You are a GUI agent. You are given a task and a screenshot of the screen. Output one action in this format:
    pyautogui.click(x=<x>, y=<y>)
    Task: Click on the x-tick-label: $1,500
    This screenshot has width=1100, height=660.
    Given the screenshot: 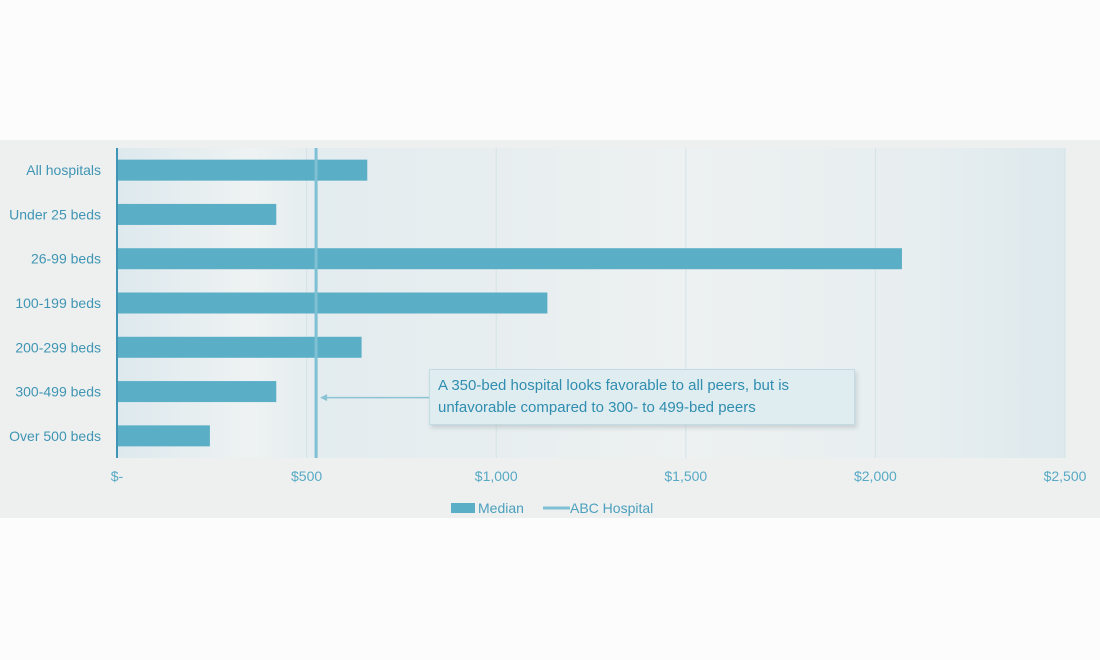 What is the action you would take?
    pyautogui.click(x=685, y=476)
    